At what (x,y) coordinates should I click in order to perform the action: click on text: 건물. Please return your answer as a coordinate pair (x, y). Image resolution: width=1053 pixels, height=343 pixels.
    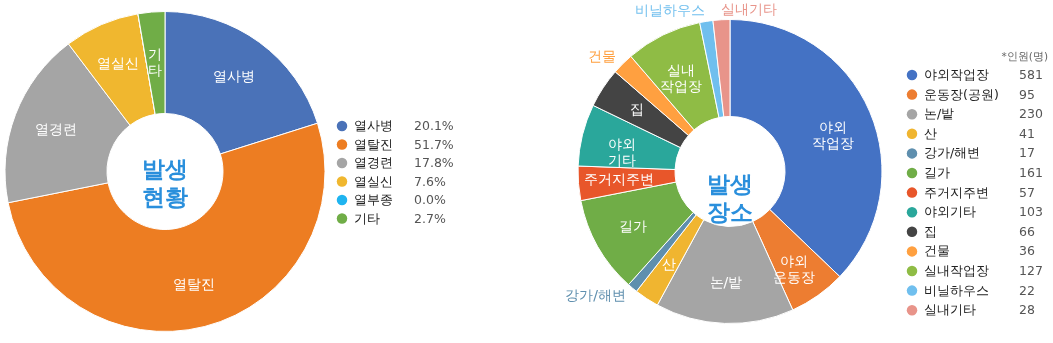
    Looking at the image, I should click on (601, 55).